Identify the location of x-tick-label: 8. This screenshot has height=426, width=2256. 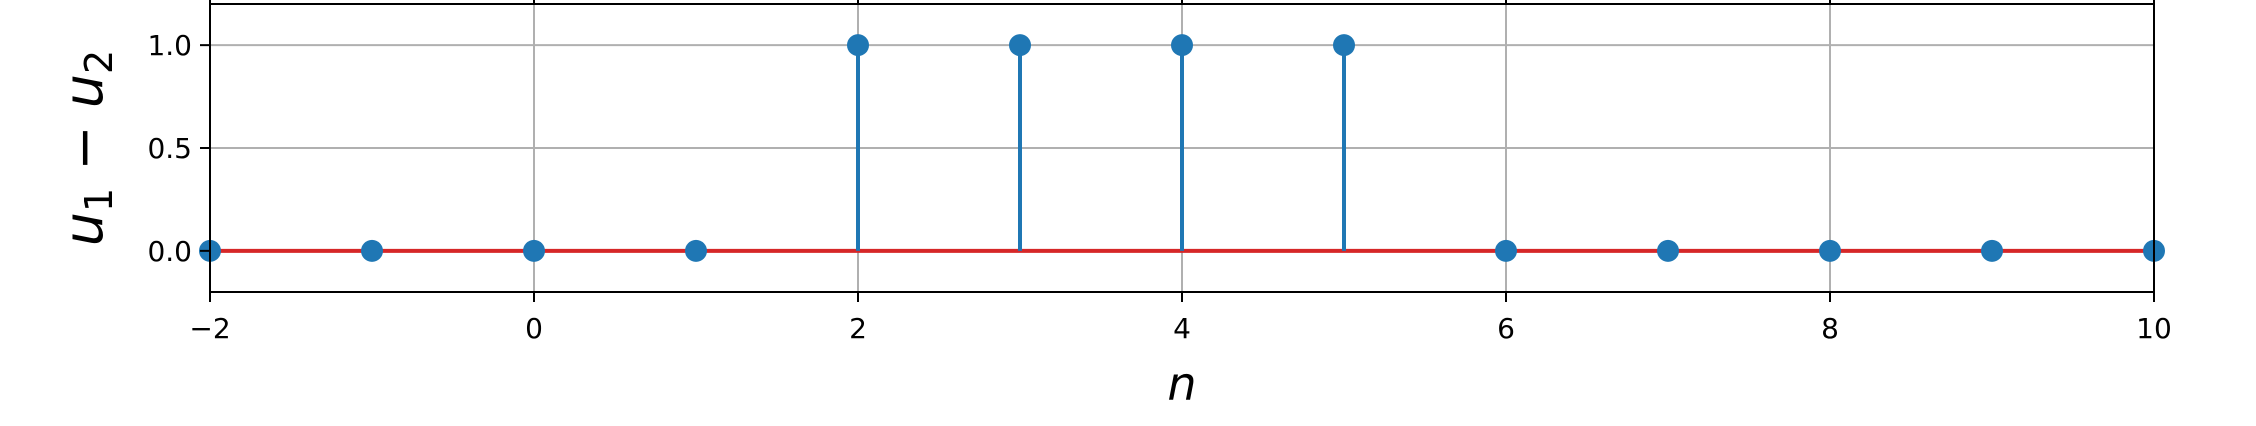
(1830, 328).